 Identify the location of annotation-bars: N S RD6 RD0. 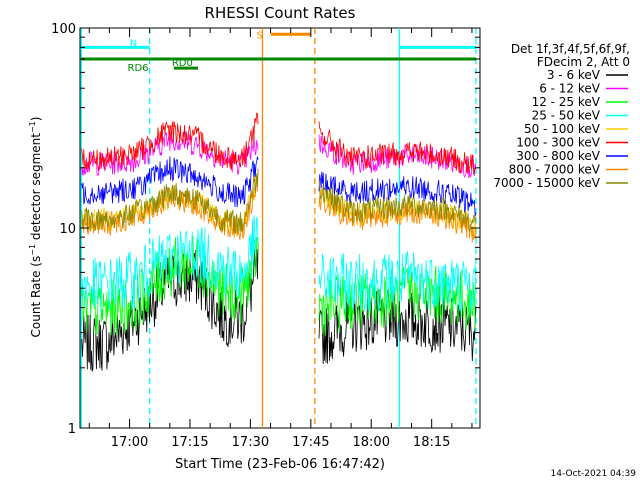
(278, 52).